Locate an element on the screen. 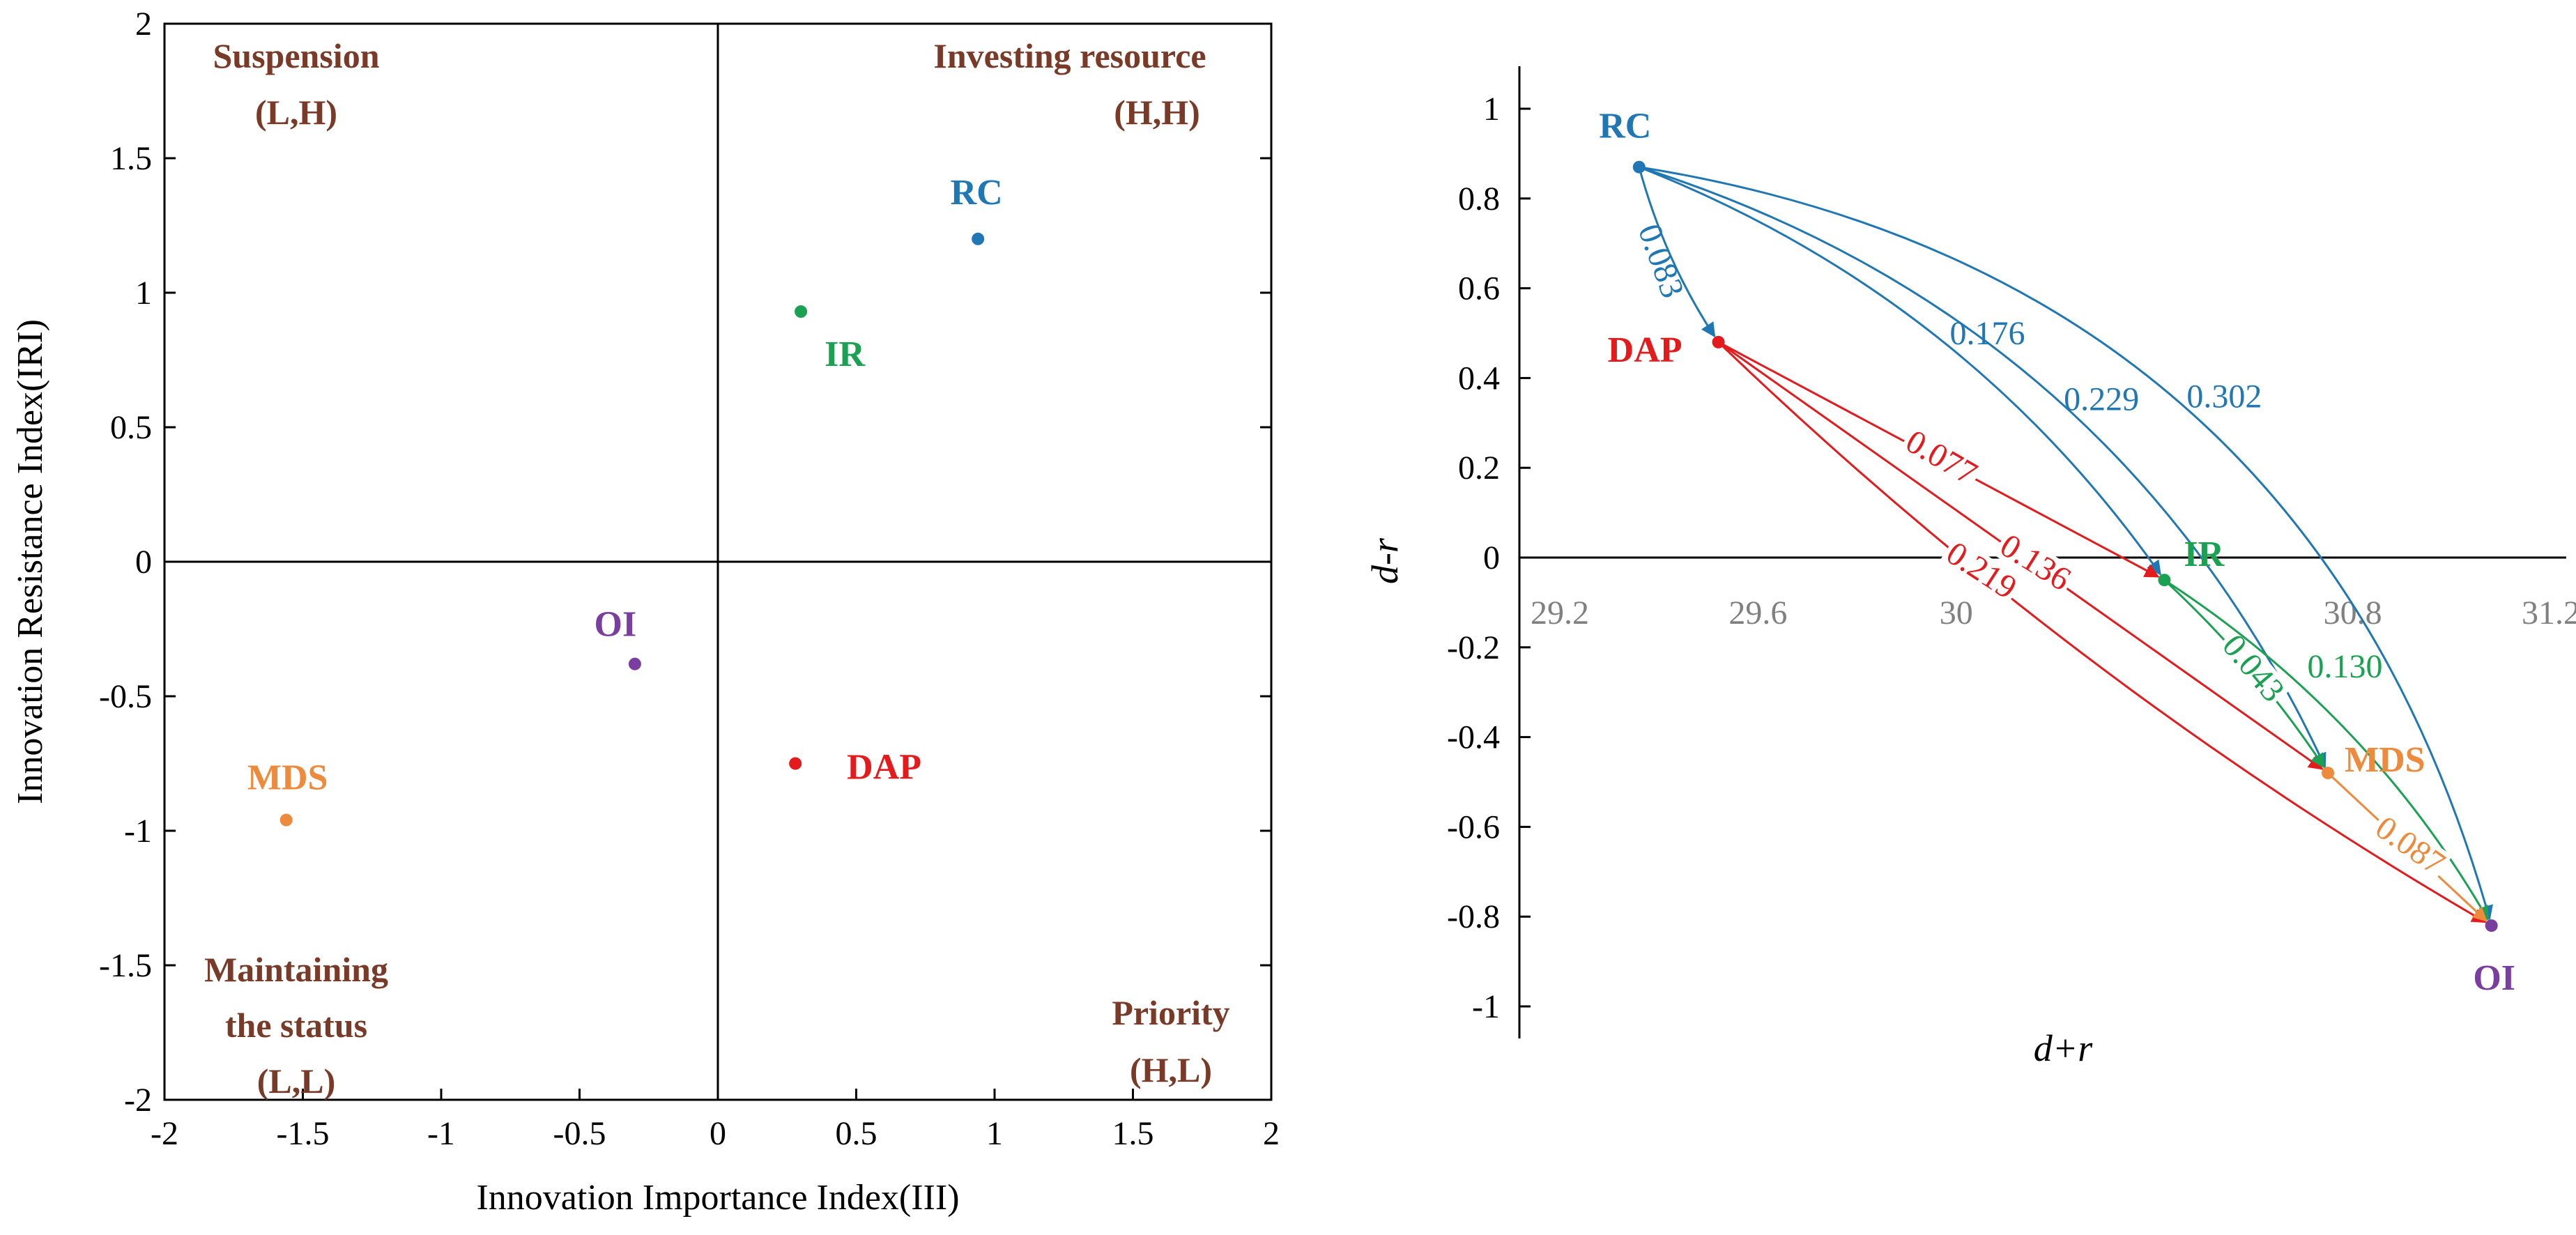 The image size is (2576, 1235). edge-rc-mds is located at coordinates (1983, 467).